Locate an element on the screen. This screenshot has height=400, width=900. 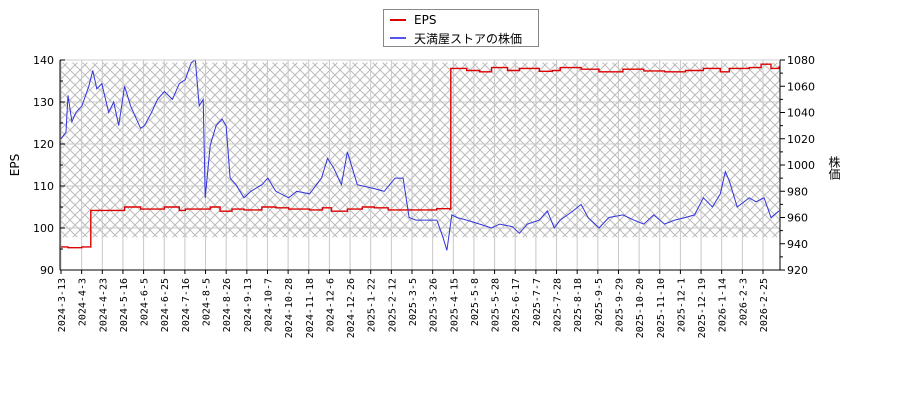
x-tick-label: 2024-12-26 is located at coordinates (351, 308).